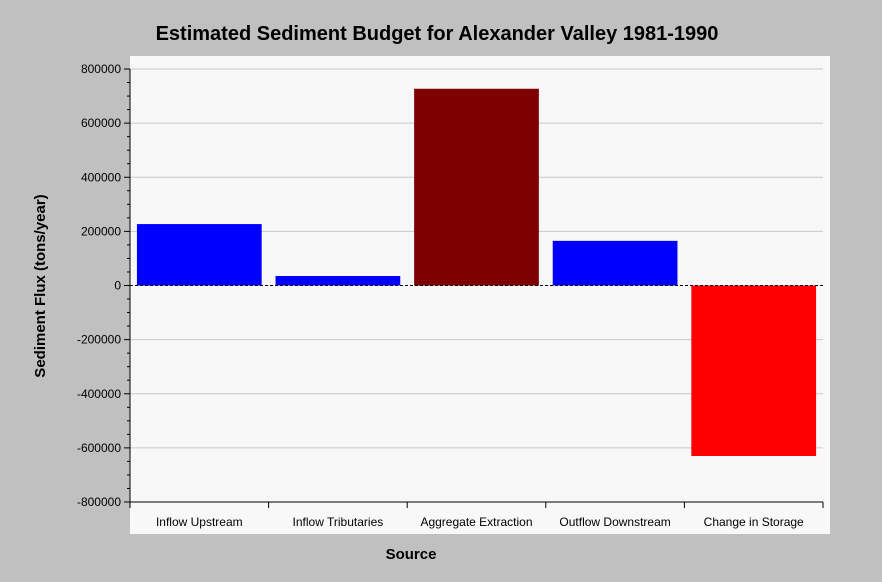 This screenshot has height=582, width=882. Describe the element at coordinates (615, 263) in the screenshot. I see `bar-outflow-downstream` at that location.